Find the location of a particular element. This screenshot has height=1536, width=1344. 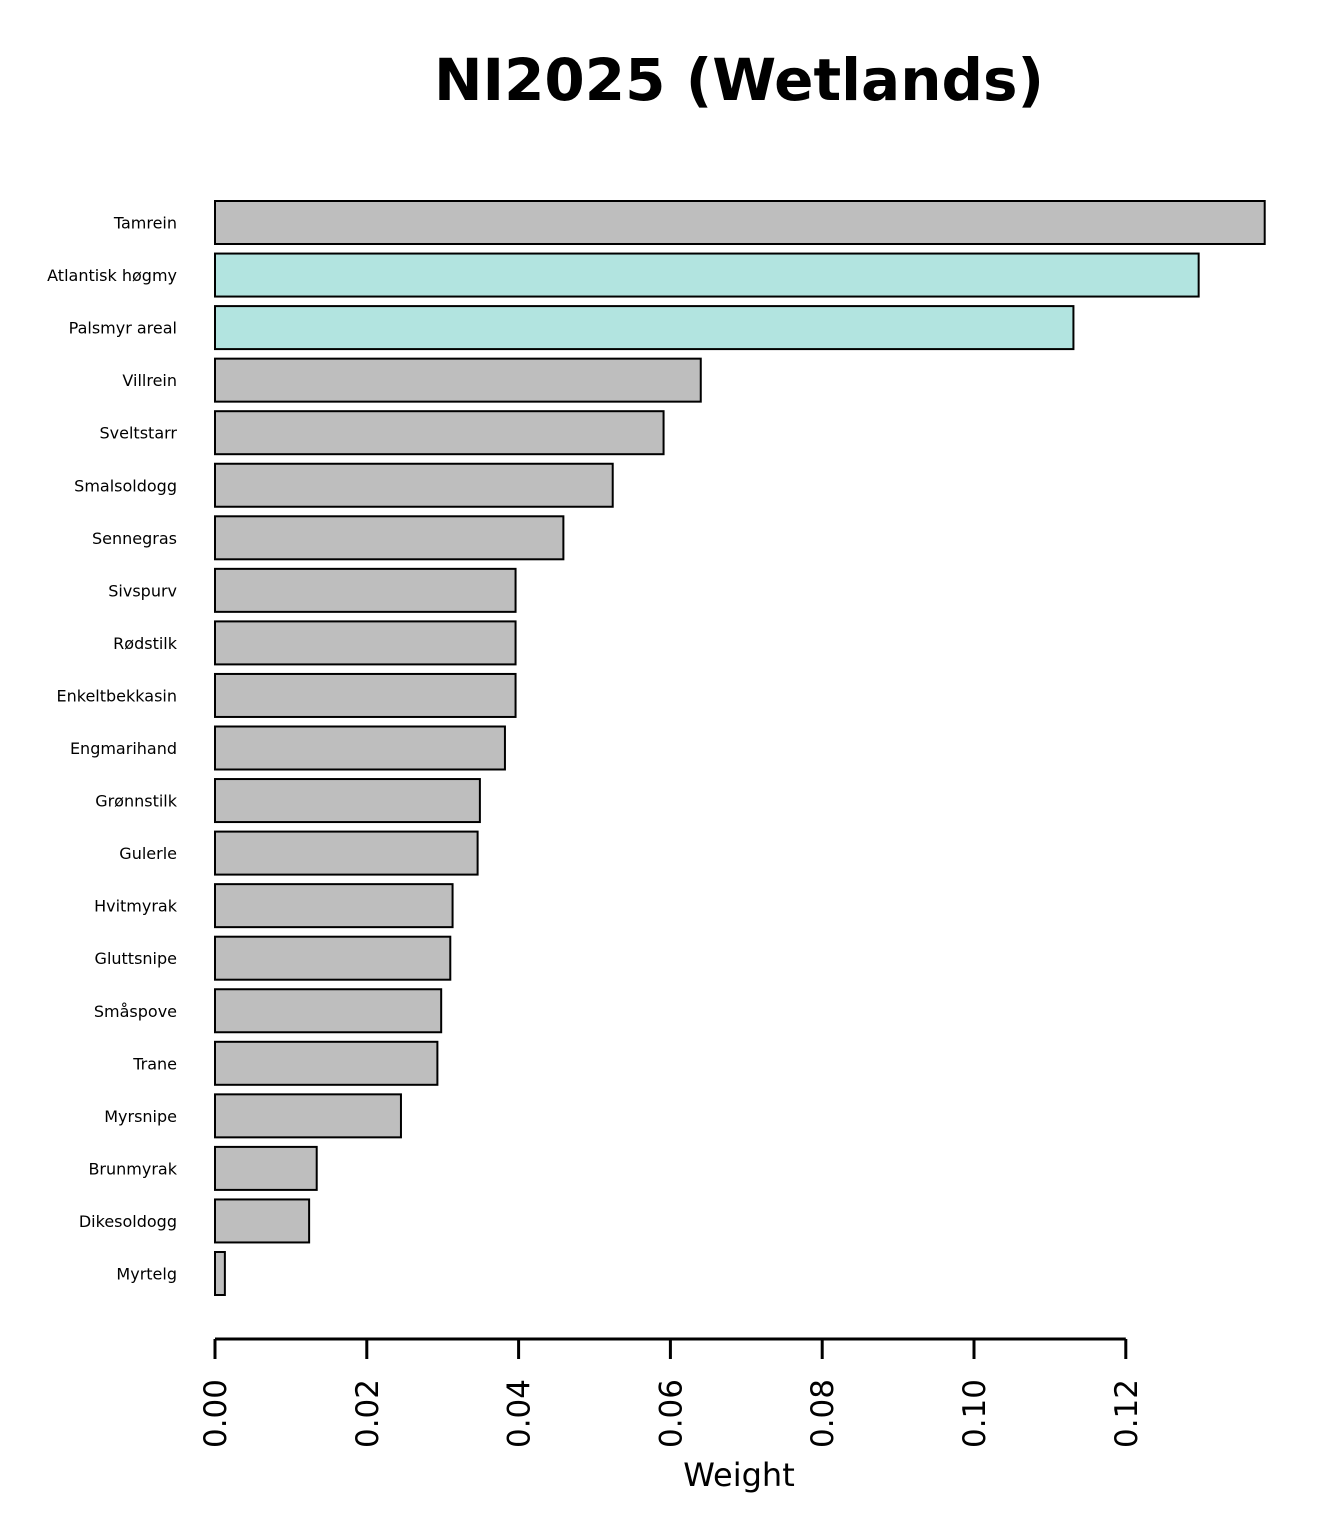

x-tick-label: 0.06 is located at coordinates (671, 1413).